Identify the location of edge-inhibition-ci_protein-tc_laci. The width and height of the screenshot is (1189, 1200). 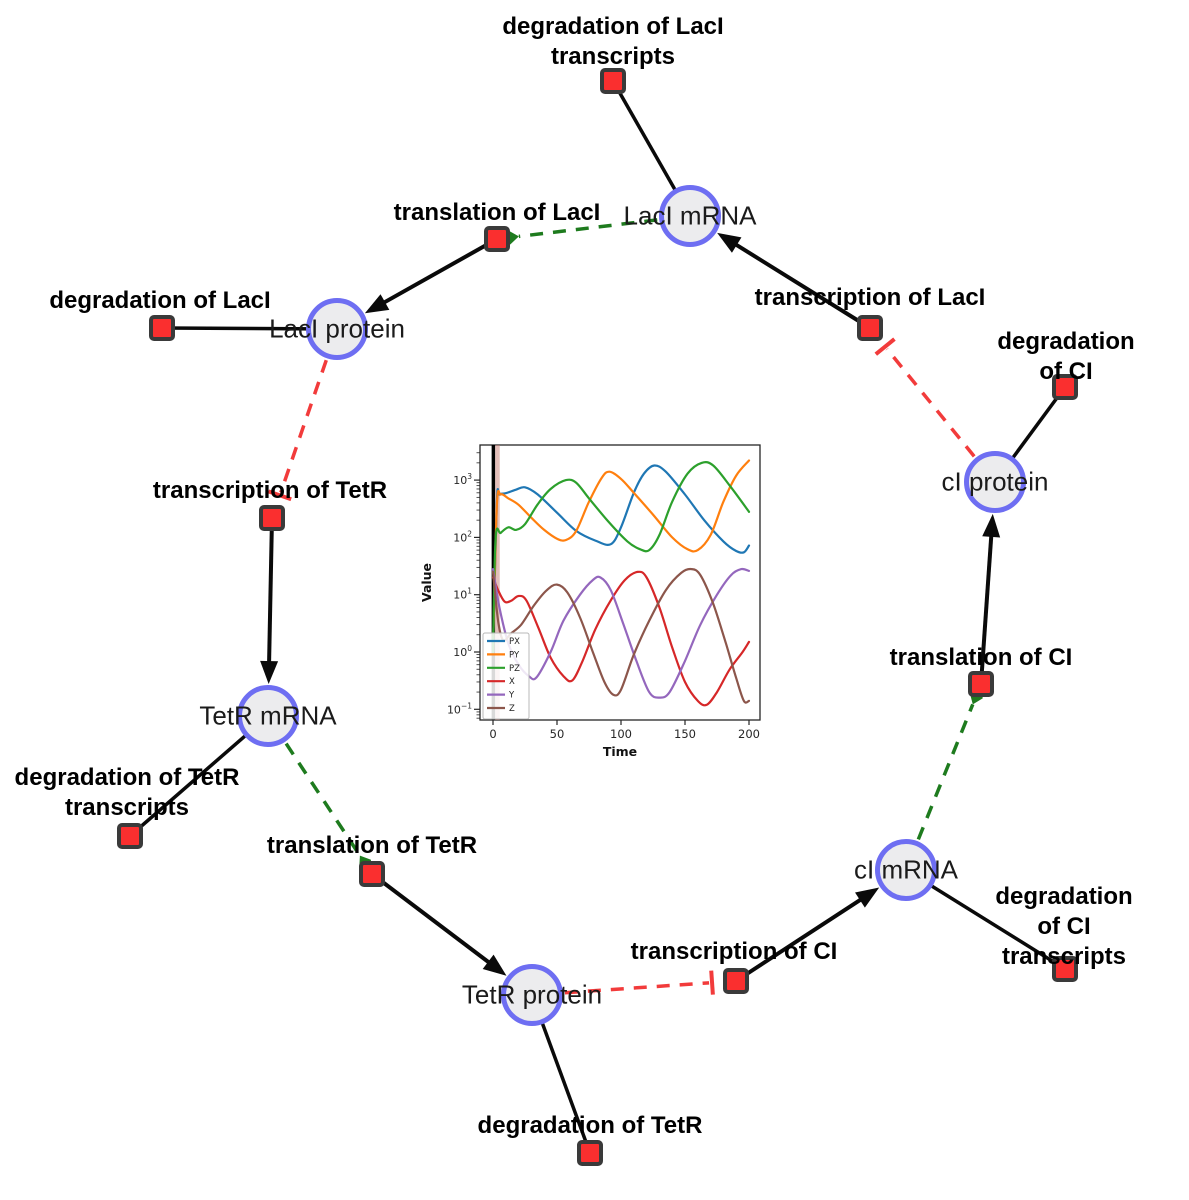
(925, 397).